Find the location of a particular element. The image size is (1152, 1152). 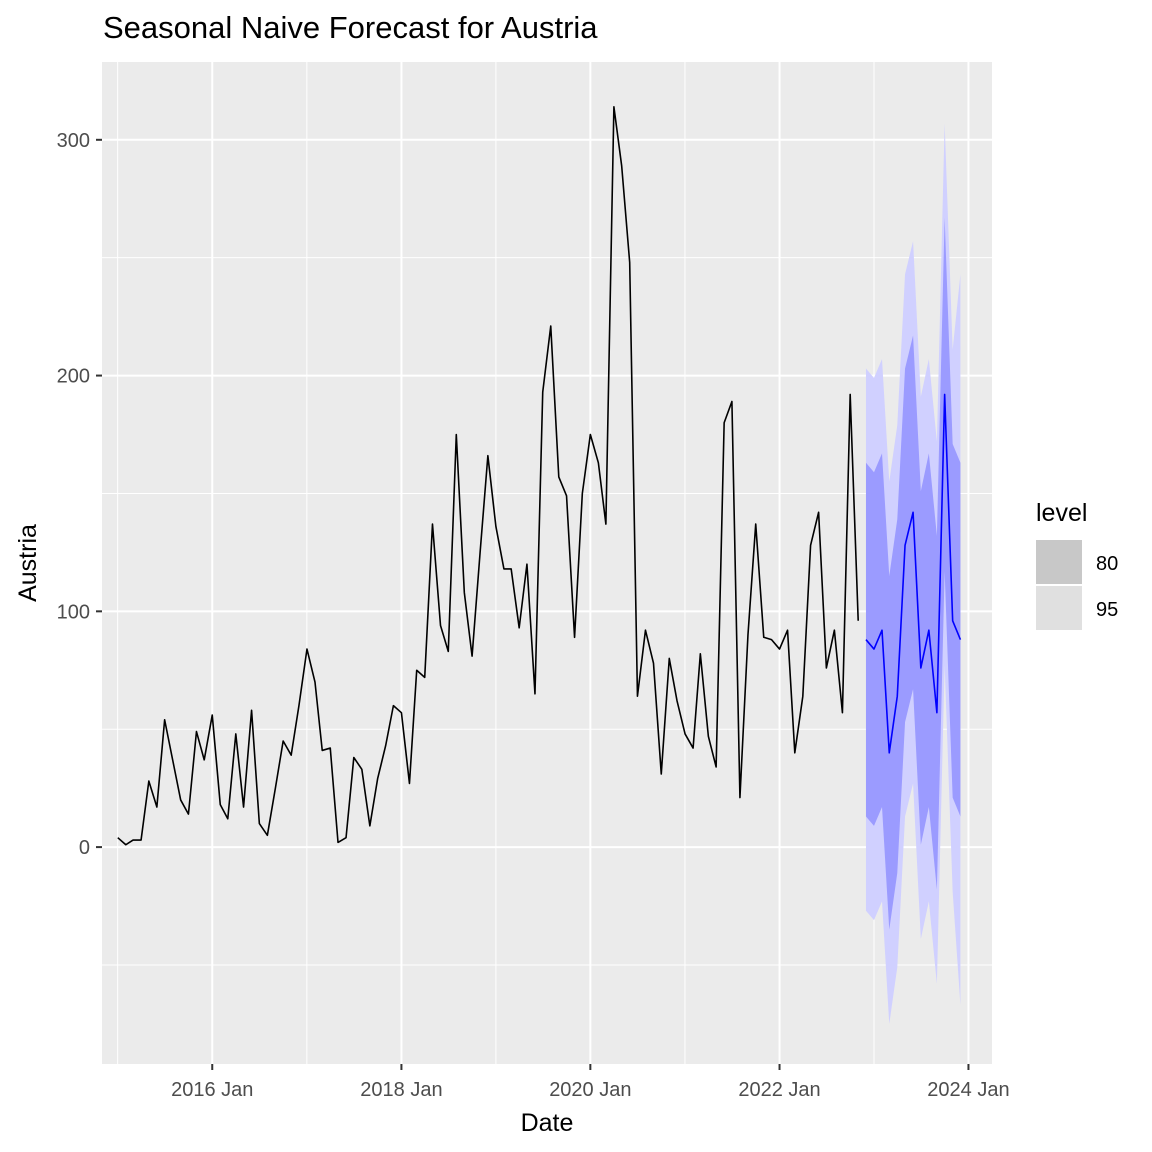

legend-label: 80 is located at coordinates (1107, 564).